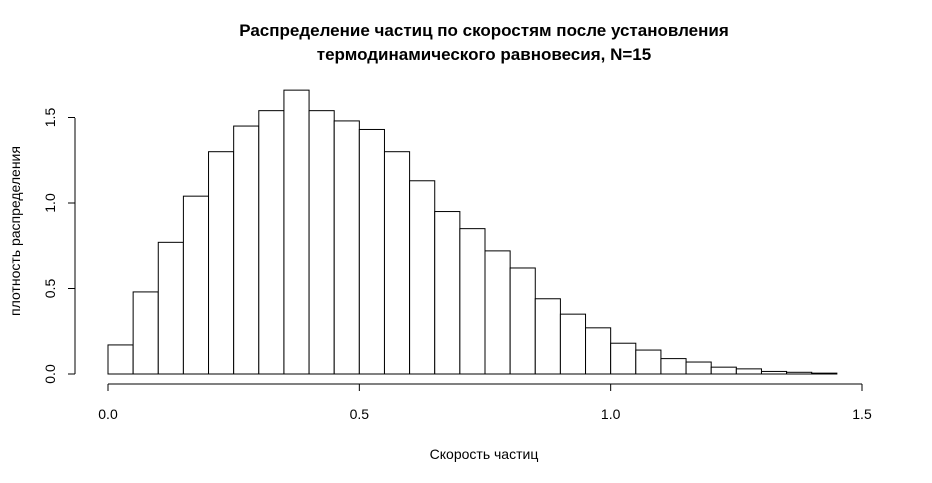 This screenshot has width=932, height=483. Describe the element at coordinates (59, 246) in the screenshot. I see `y-axis: 0.0 0.5 1.0 1.5` at that location.